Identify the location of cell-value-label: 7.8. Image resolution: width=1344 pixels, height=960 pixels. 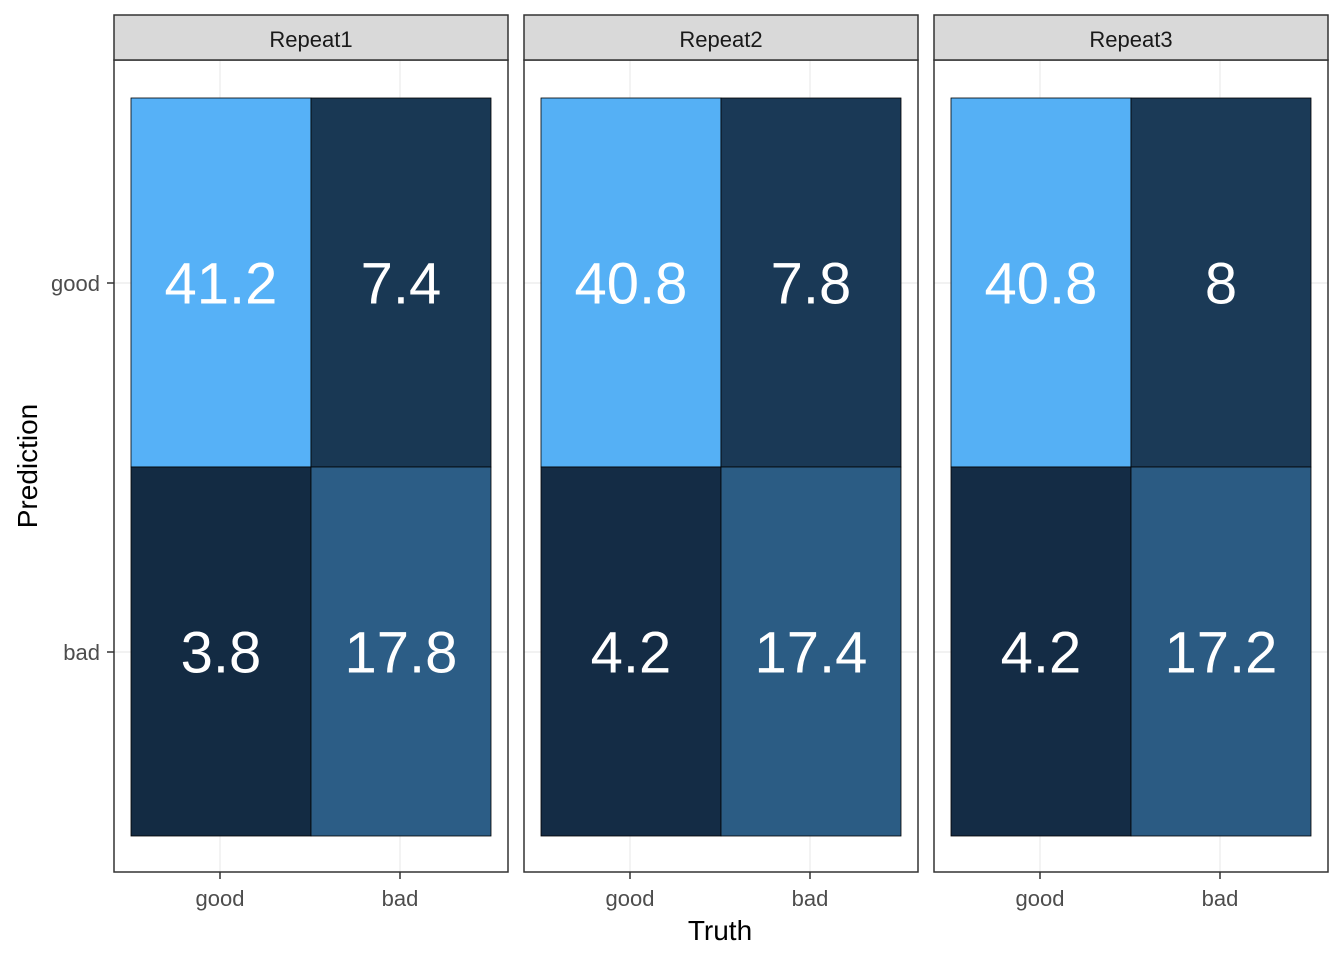
(811, 284).